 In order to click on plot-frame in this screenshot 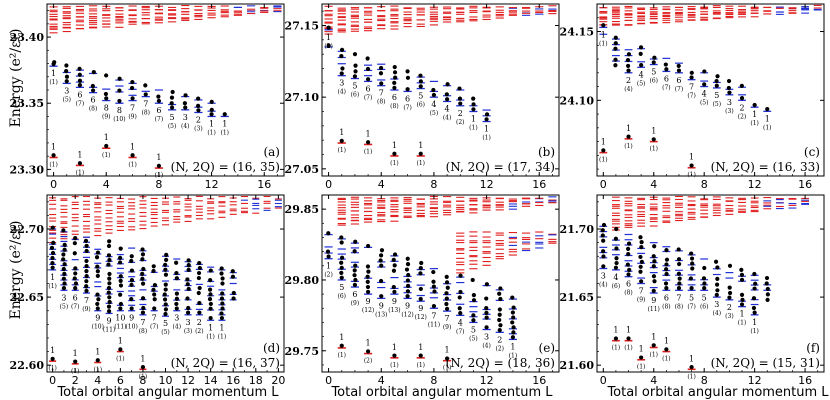, I will do `click(710, 90)`.